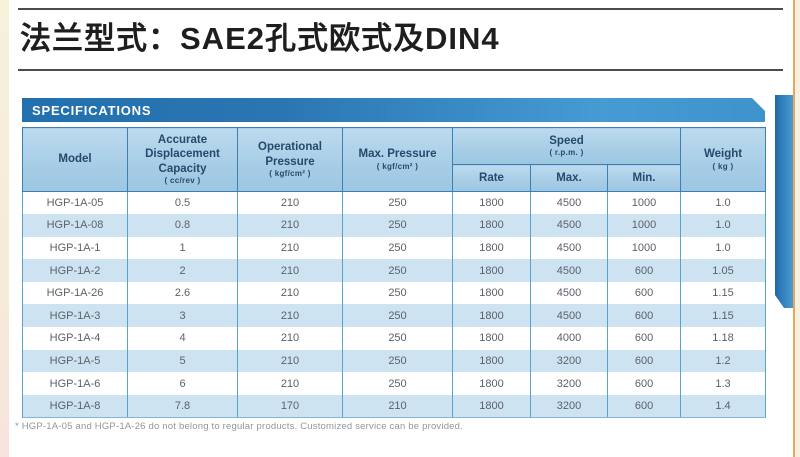 The width and height of the screenshot is (800, 457). What do you see at coordinates (400, 9) in the screenshot?
I see `top-rule` at bounding box center [400, 9].